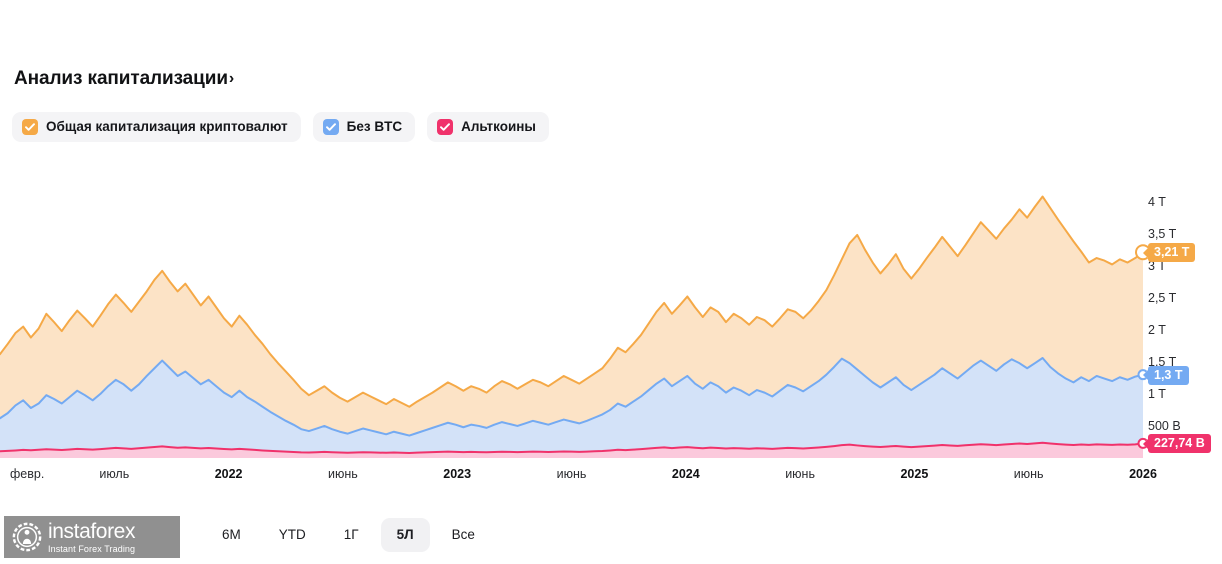 The image size is (1222, 564). What do you see at coordinates (1157, 201) in the screenshot?
I see `y-axis-tick-0: 4 T` at bounding box center [1157, 201].